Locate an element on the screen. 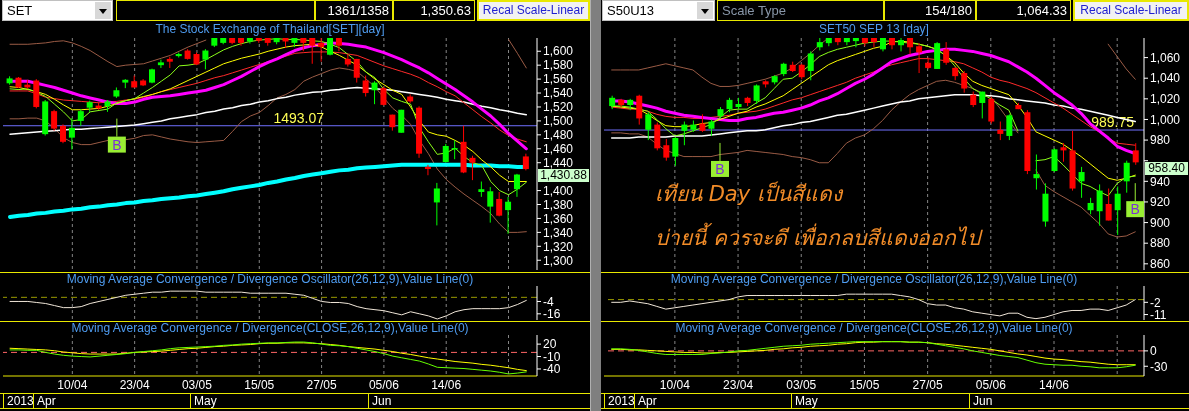 The width and height of the screenshot is (1189, 411). y-tick-label: 1,460 is located at coordinates (558, 149).